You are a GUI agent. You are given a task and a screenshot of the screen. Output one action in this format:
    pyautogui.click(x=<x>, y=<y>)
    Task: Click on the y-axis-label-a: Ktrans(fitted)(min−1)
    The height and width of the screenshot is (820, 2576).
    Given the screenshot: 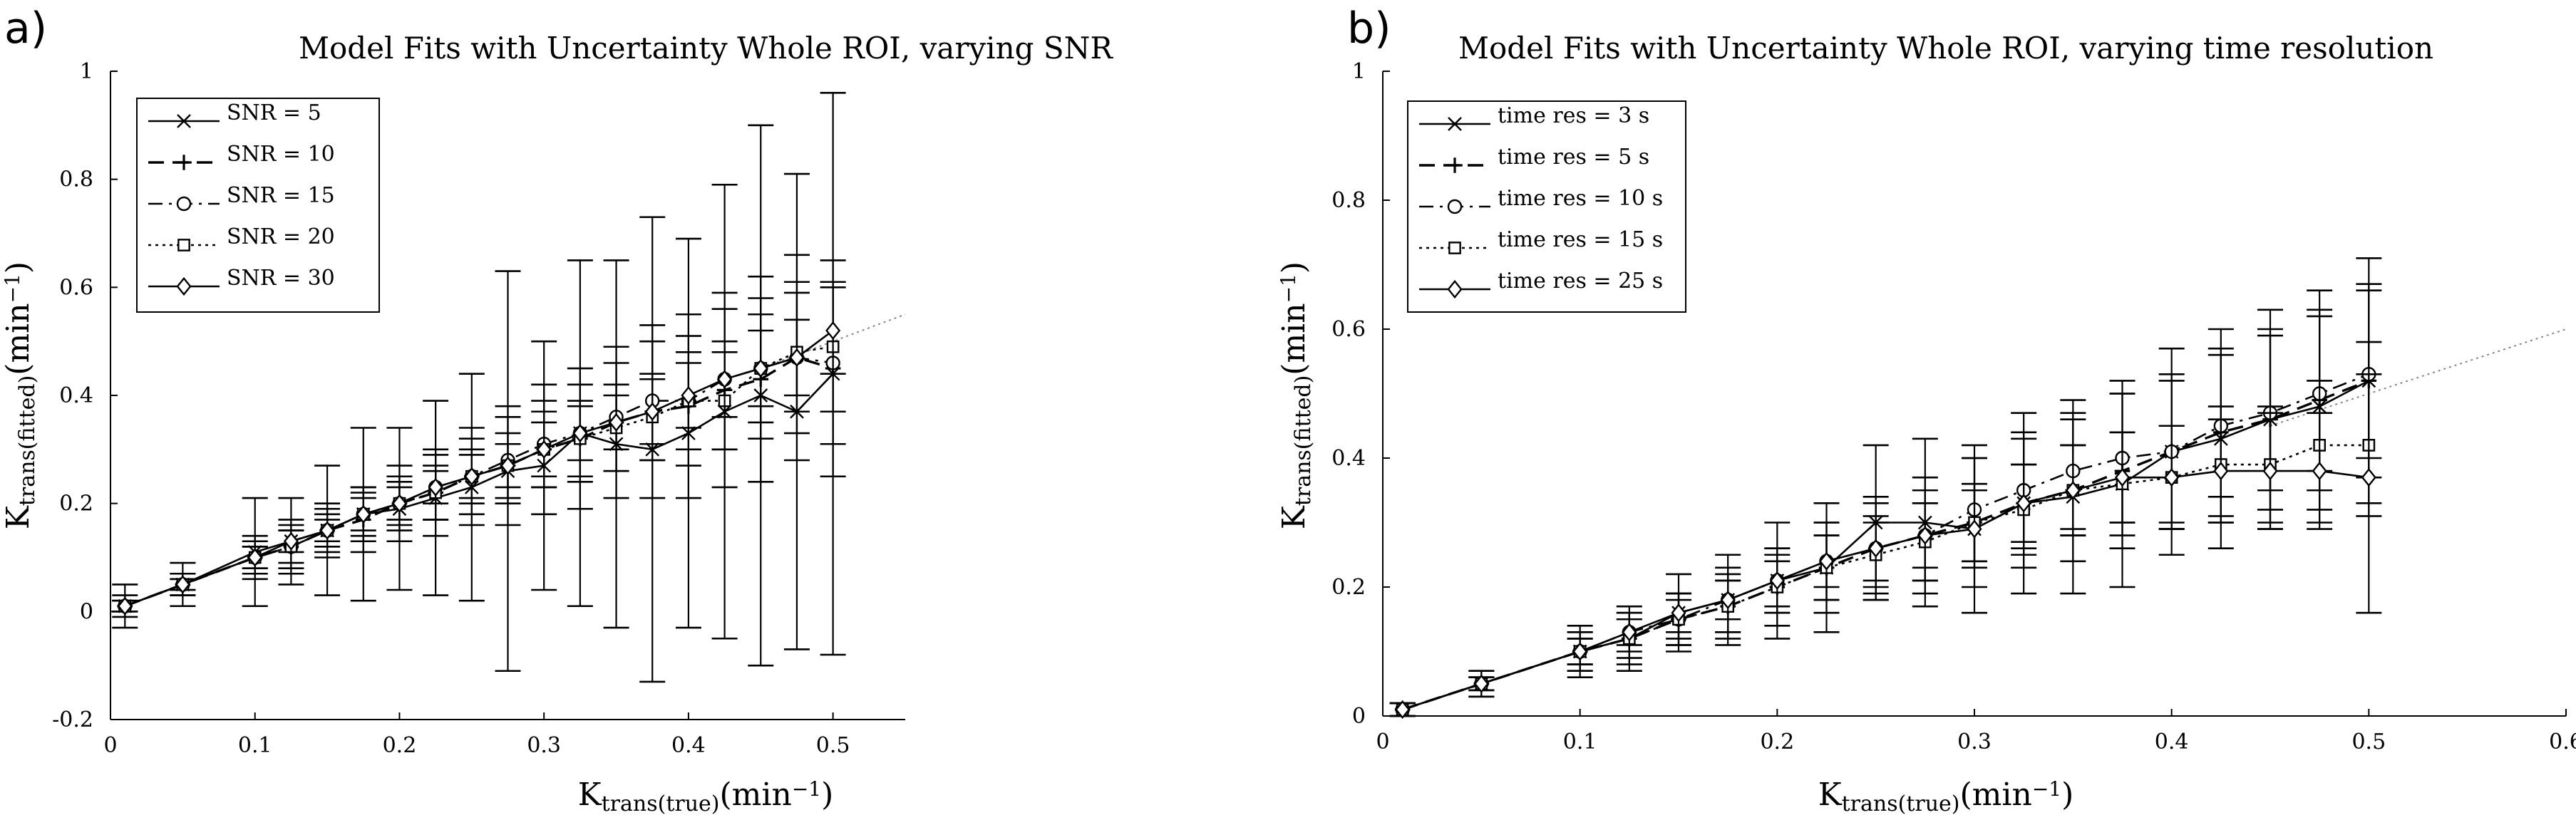 What is the action you would take?
    pyautogui.click(x=20, y=395)
    